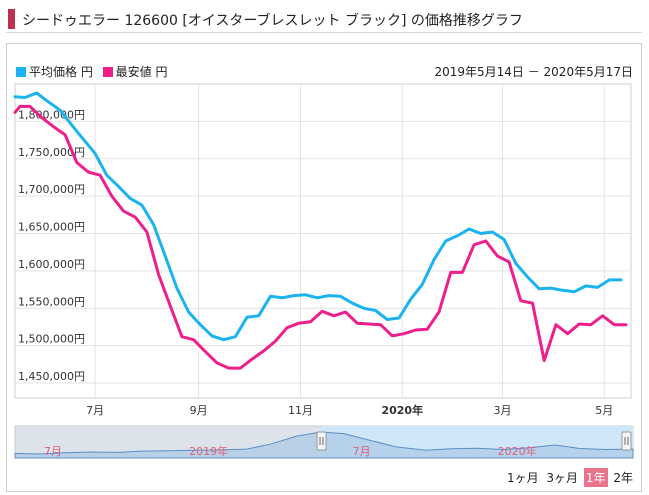 This screenshot has height=495, width=649. Describe the element at coordinates (51, 152) in the screenshot. I see `y-tick-label: 1,750,000円` at that location.